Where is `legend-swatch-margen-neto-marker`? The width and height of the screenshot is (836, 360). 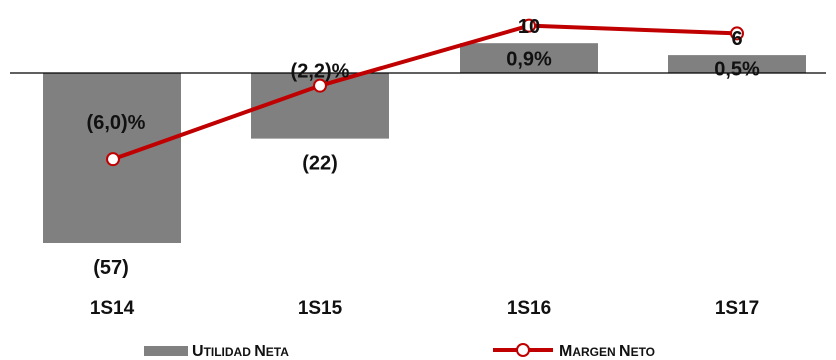 legend-swatch-margen-neto-marker is located at coordinates (523, 350).